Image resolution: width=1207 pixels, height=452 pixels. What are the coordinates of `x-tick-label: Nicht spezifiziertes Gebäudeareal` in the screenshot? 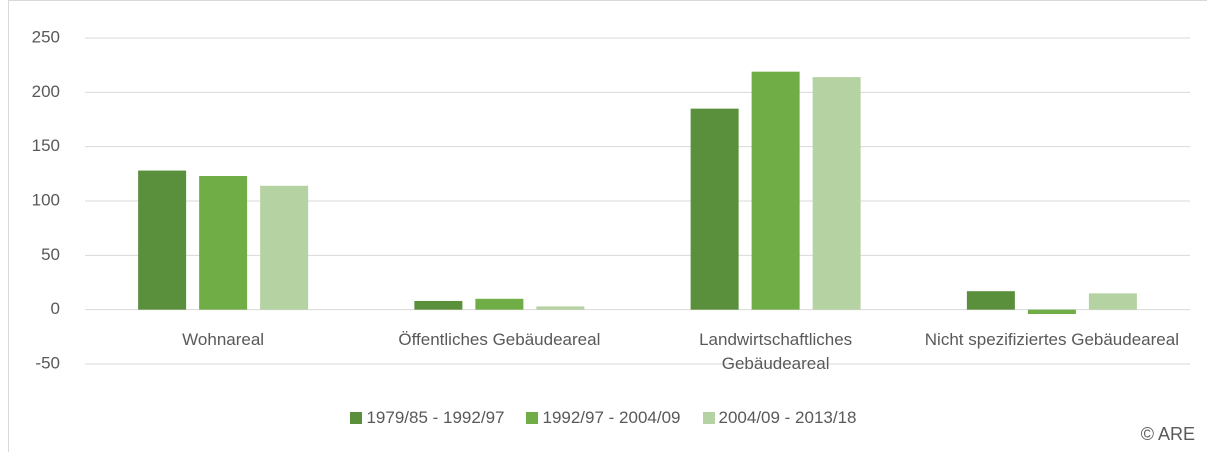 It's located at (1051, 339).